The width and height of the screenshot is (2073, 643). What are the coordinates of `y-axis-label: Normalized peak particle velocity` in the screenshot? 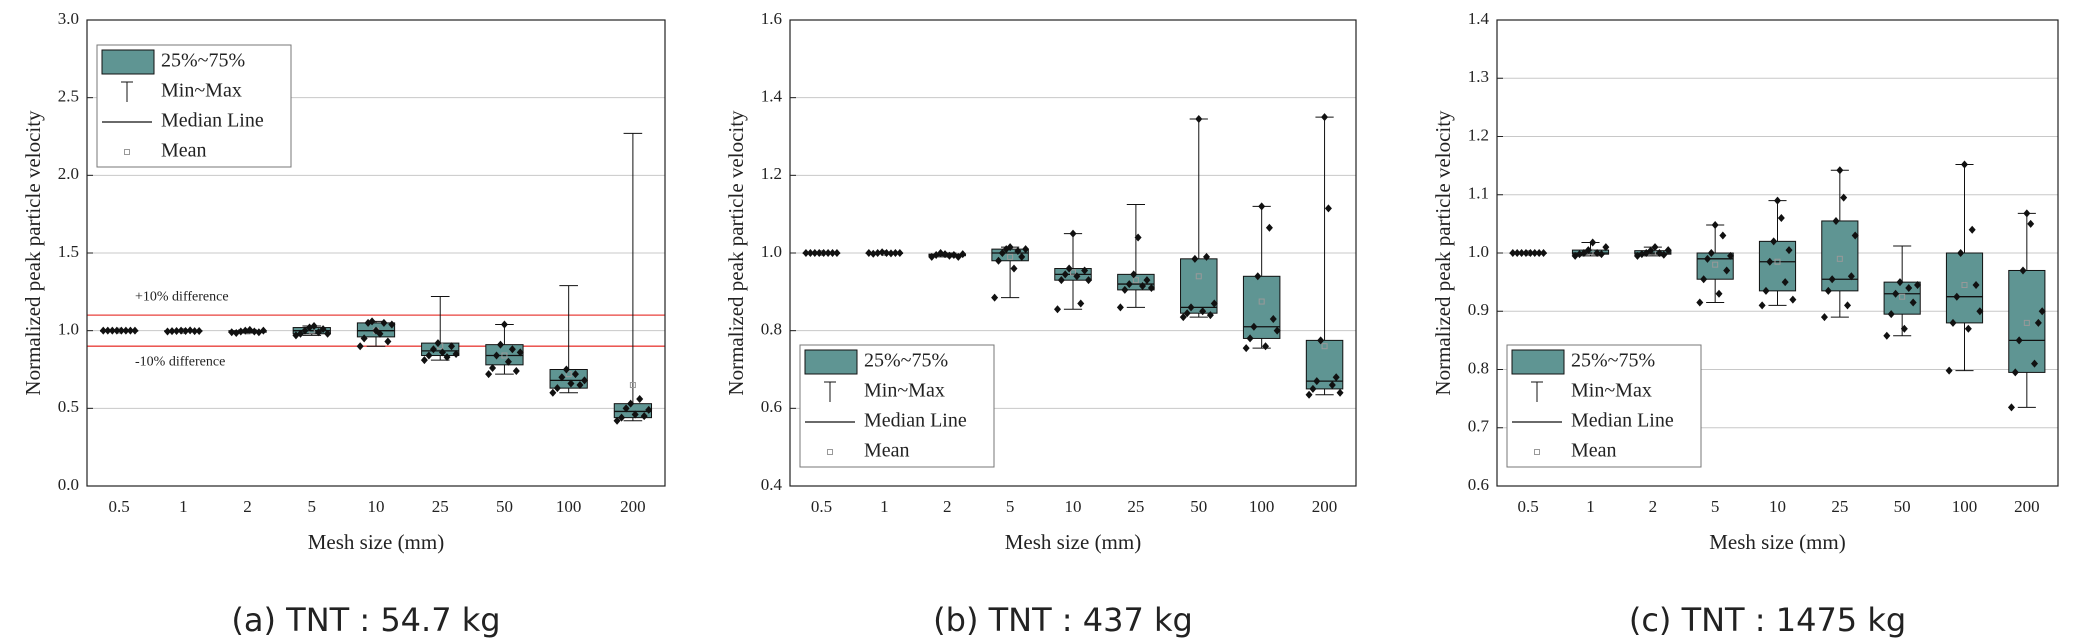 It's located at (736, 253).